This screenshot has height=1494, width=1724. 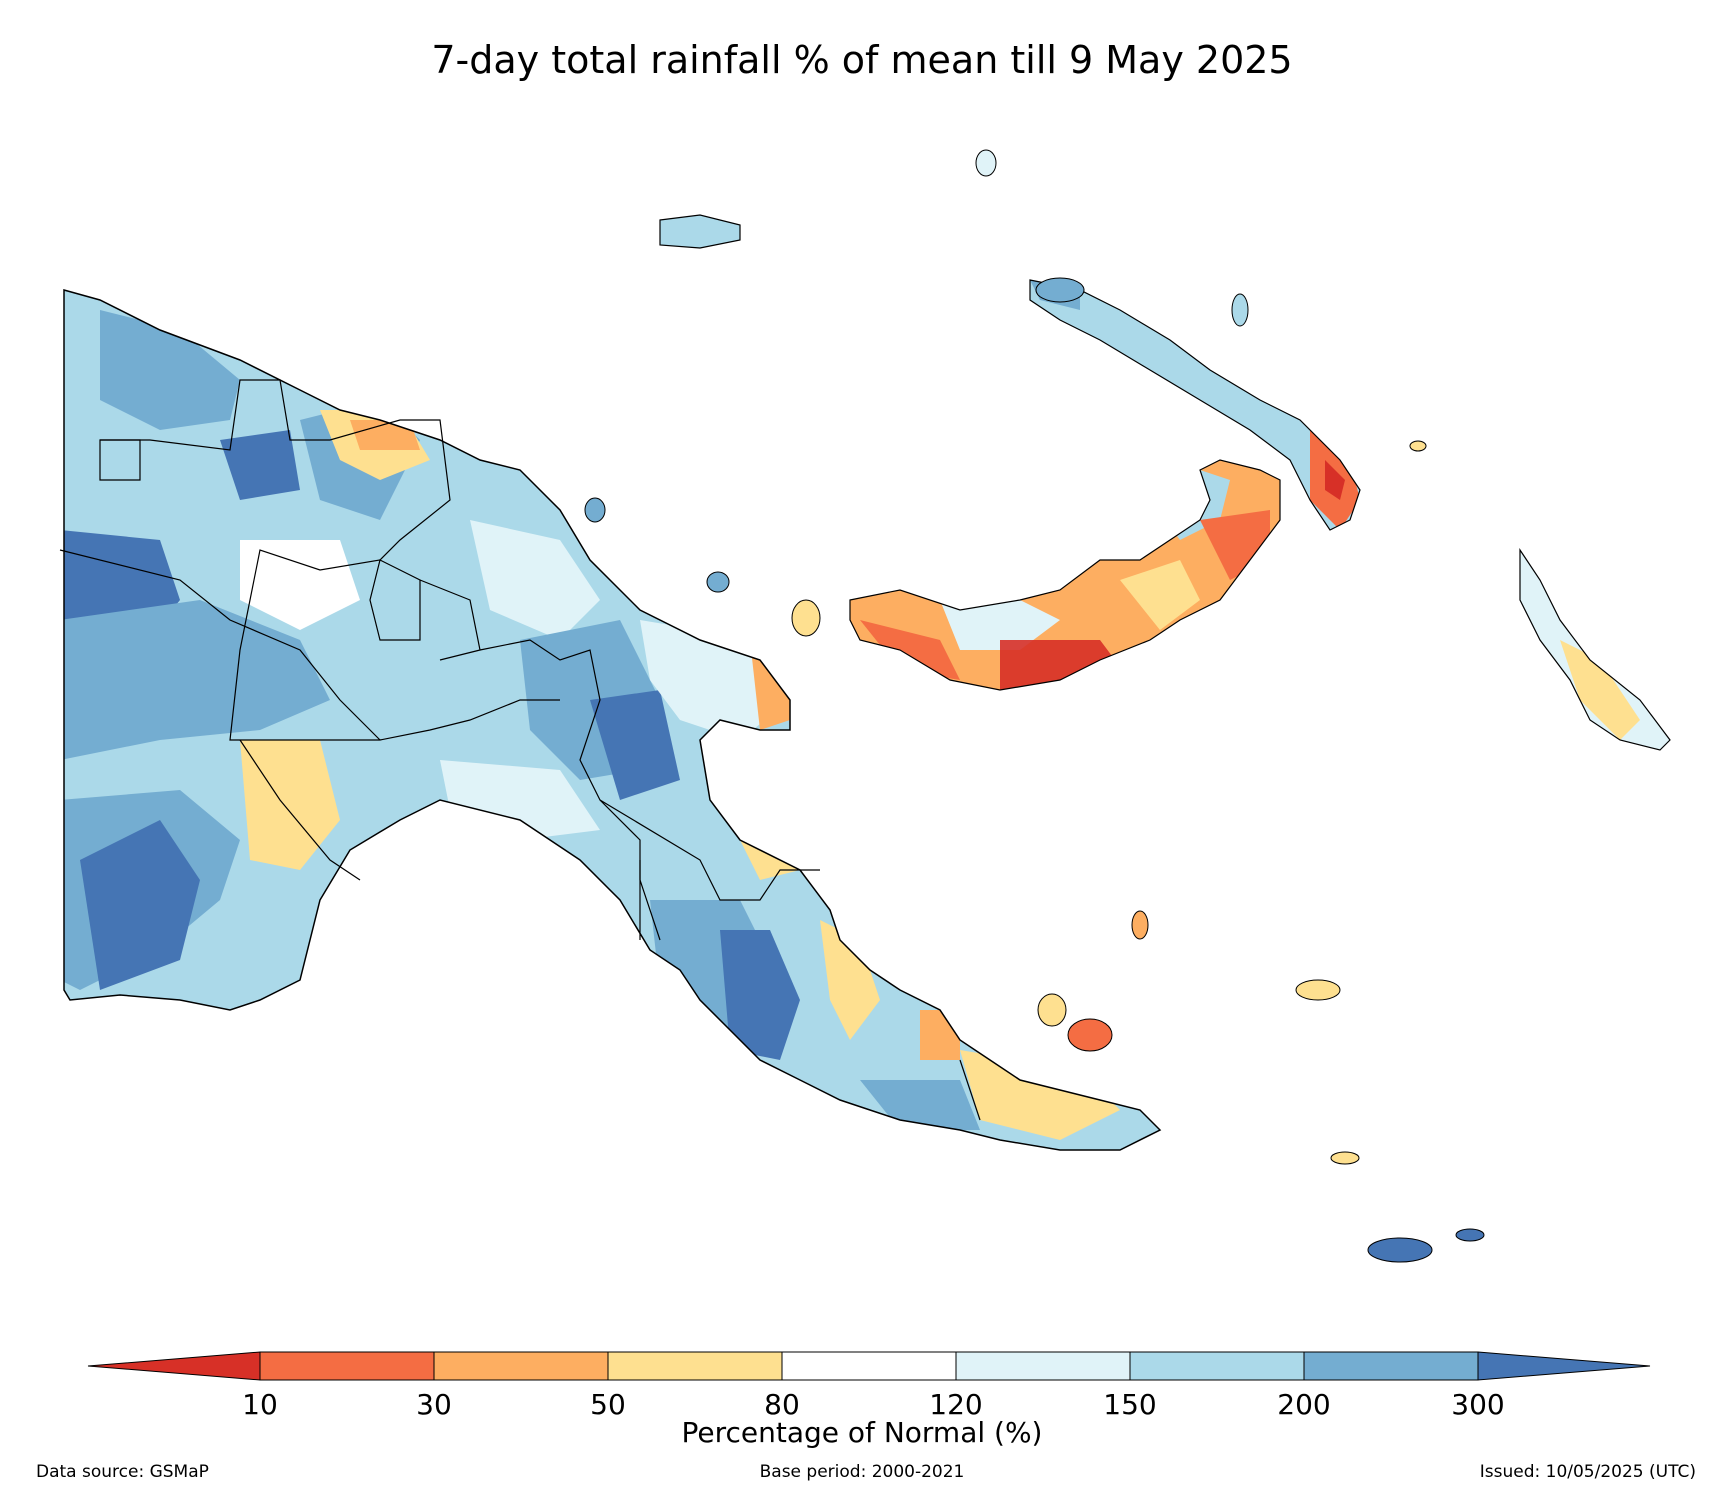 I want to click on colorbar-tick-label: 50, so click(x=608, y=1404).